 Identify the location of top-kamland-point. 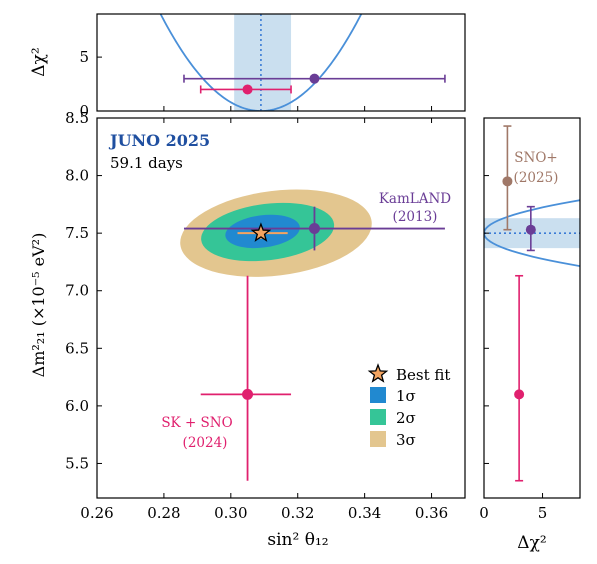
(314, 78).